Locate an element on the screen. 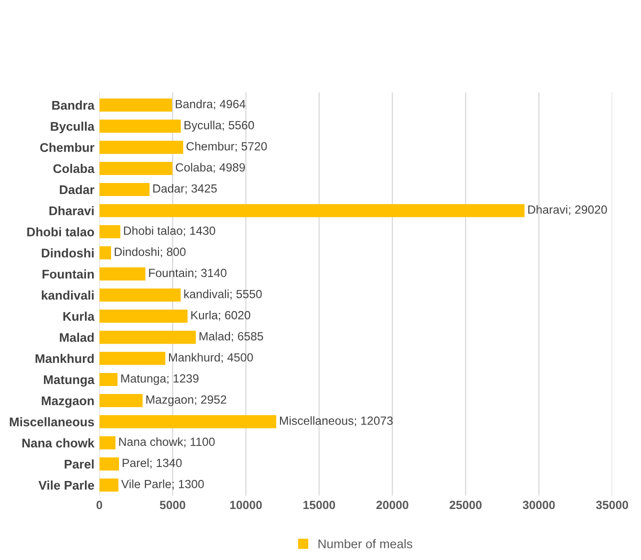  data-label: Miscellaneous; 12073 is located at coordinates (336, 421).